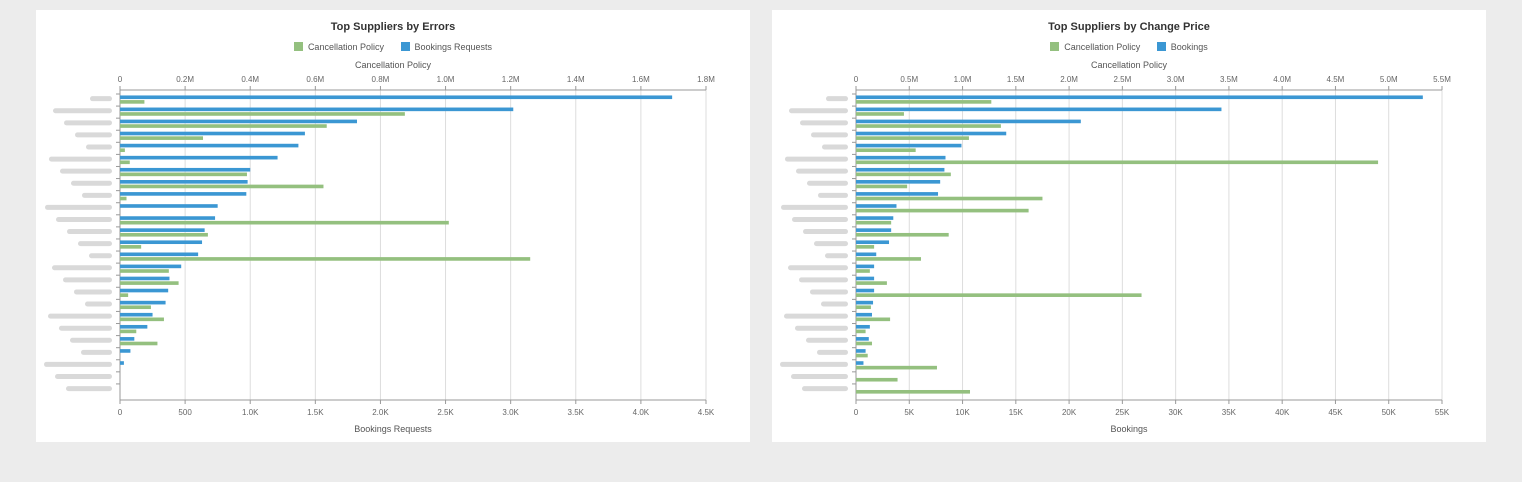 The image size is (1522, 482). Describe the element at coordinates (1129, 27) in the screenshot. I see `chart-title: Top Suppliers by Change Price` at that location.